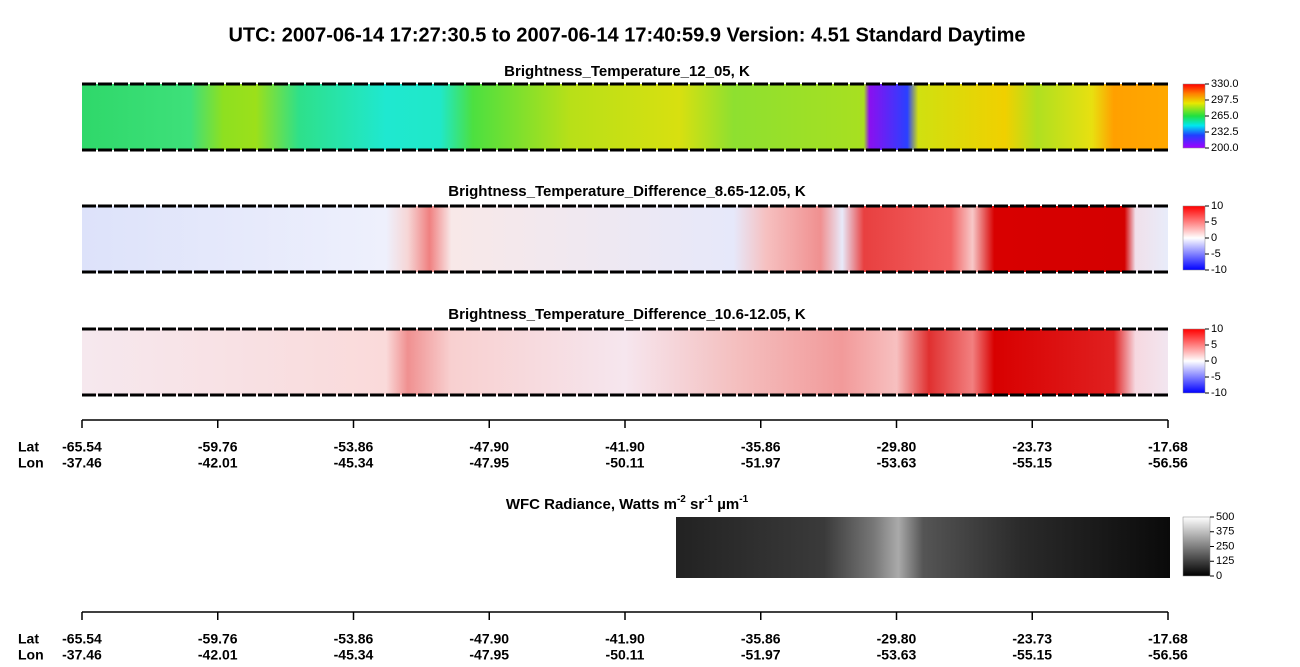  Describe the element at coordinates (1225, 84) in the screenshot. I see `colorbar-tick-label: 330.0` at that location.